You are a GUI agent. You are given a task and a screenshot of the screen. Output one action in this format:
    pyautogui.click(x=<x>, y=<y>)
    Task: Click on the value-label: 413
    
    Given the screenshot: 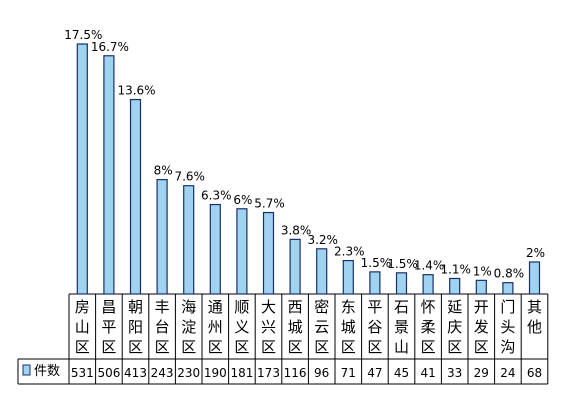 What is the action you would take?
    pyautogui.click(x=135, y=373)
    